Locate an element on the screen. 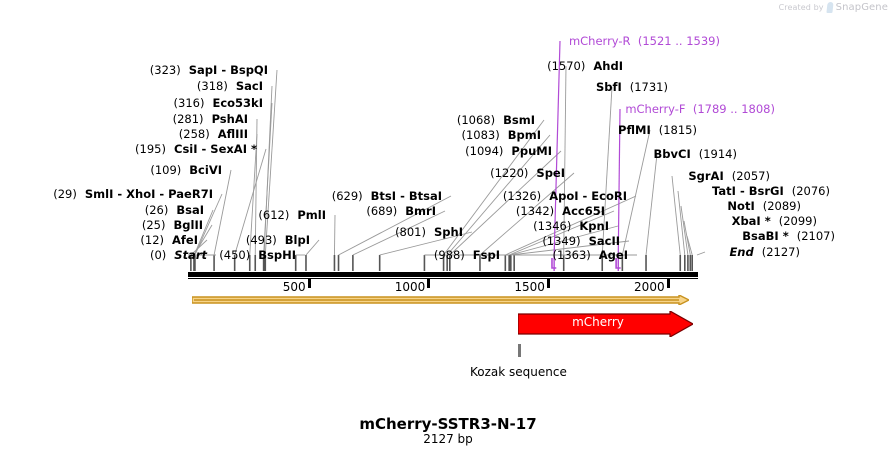 The width and height of the screenshot is (896, 455). annotation-name: Eco53kI is located at coordinates (237, 103).